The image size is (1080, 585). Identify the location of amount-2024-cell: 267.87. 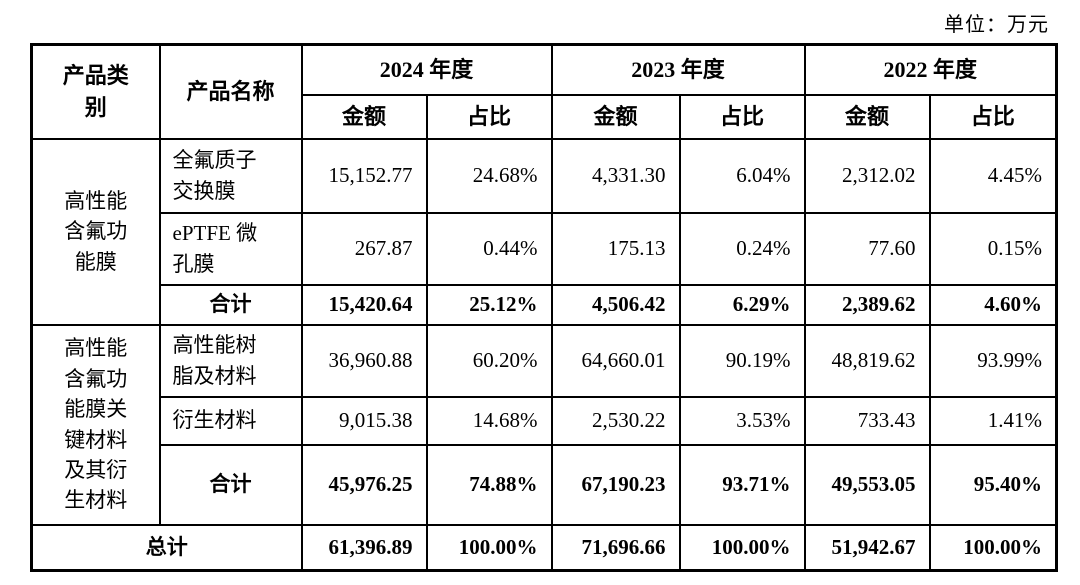
(364, 248).